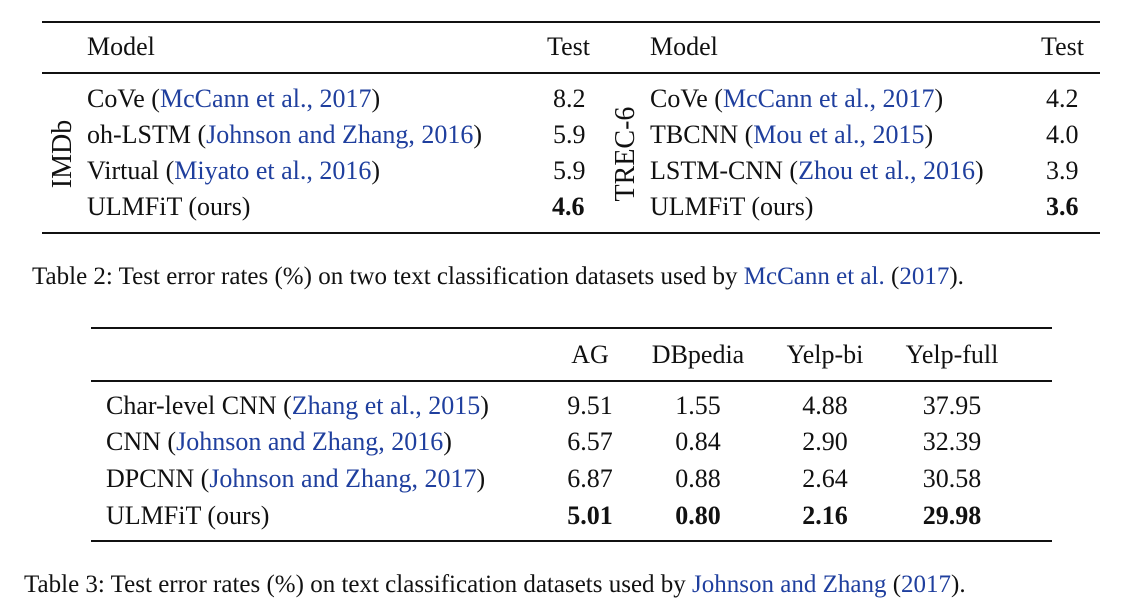 The height and width of the screenshot is (614, 1134). I want to click on model-name: CoVe, so click(119, 98).